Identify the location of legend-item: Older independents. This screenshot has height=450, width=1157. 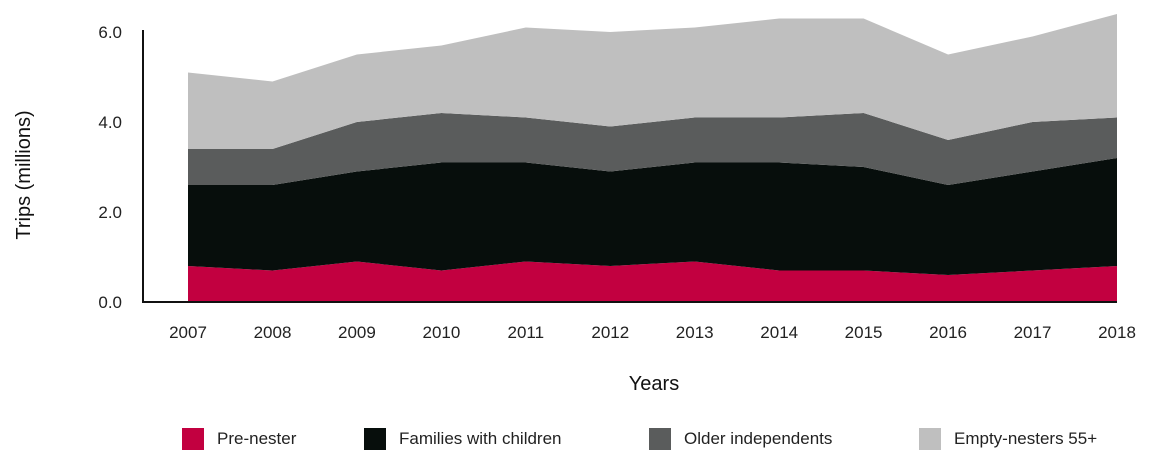
(740, 439).